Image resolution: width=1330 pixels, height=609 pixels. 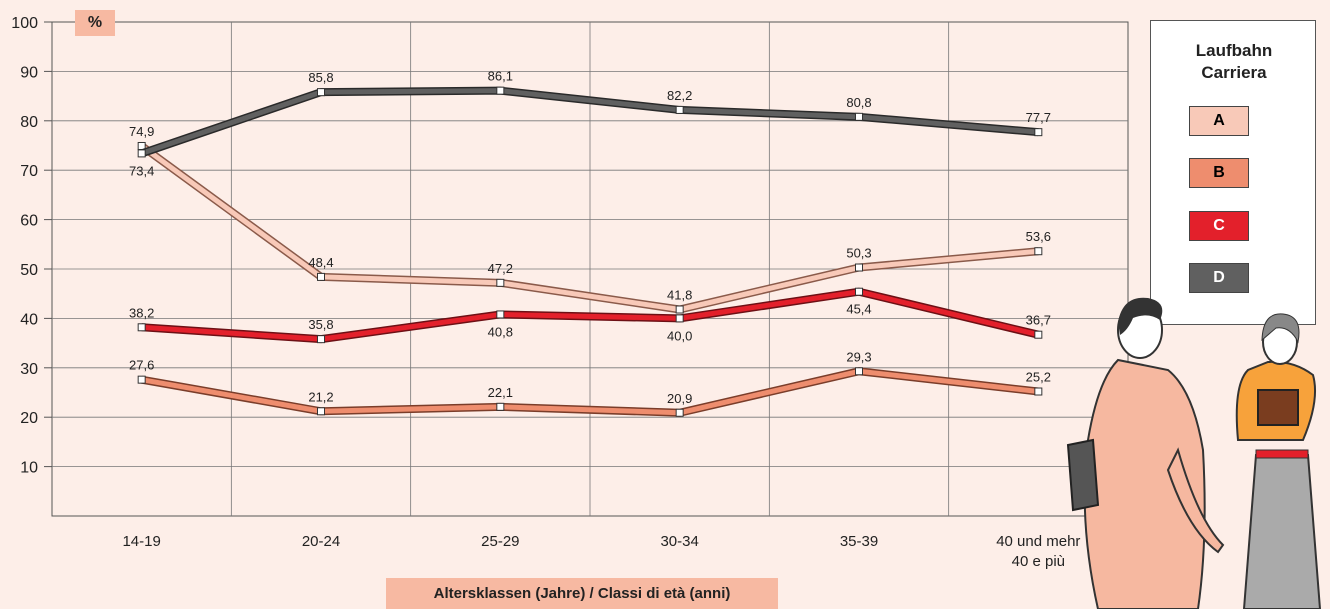 I want to click on data-label: 41,8, so click(x=679, y=295).